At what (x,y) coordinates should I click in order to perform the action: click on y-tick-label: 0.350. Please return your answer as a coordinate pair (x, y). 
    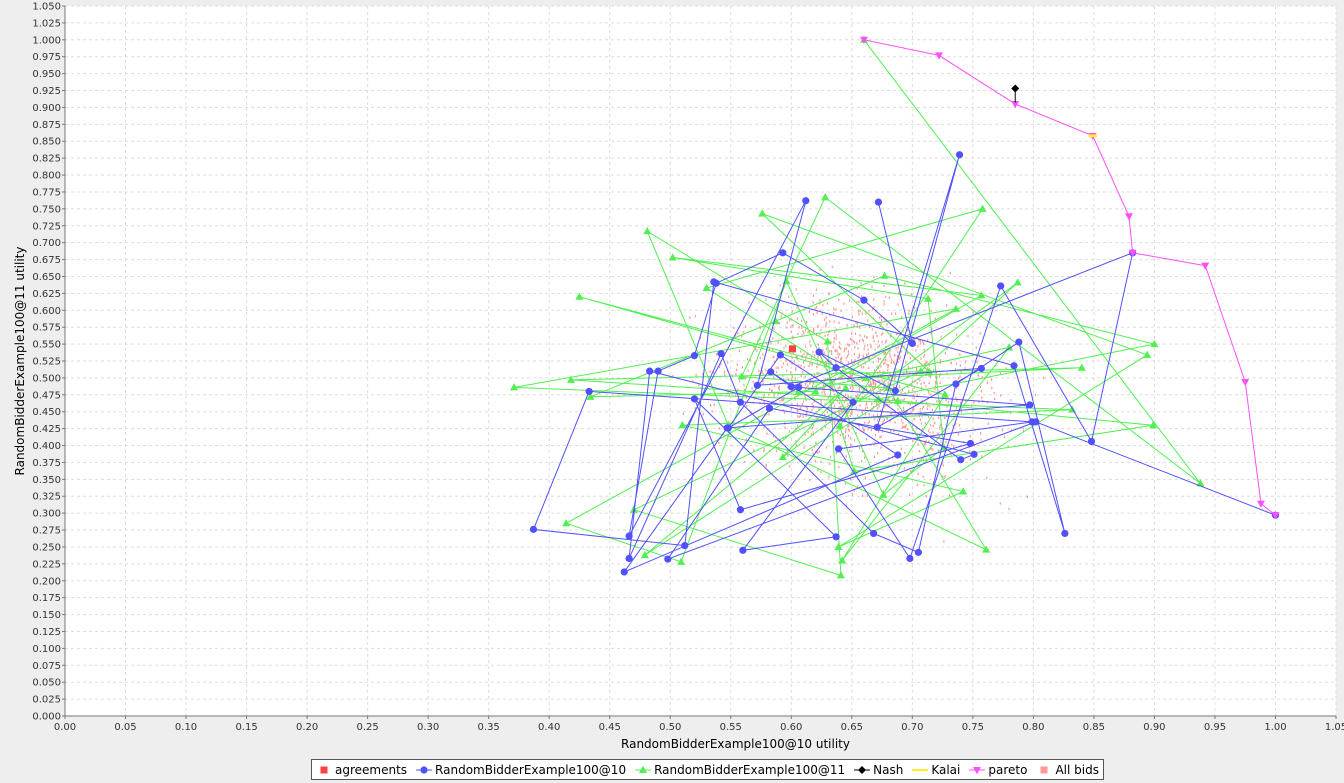
    Looking at the image, I should click on (46, 480).